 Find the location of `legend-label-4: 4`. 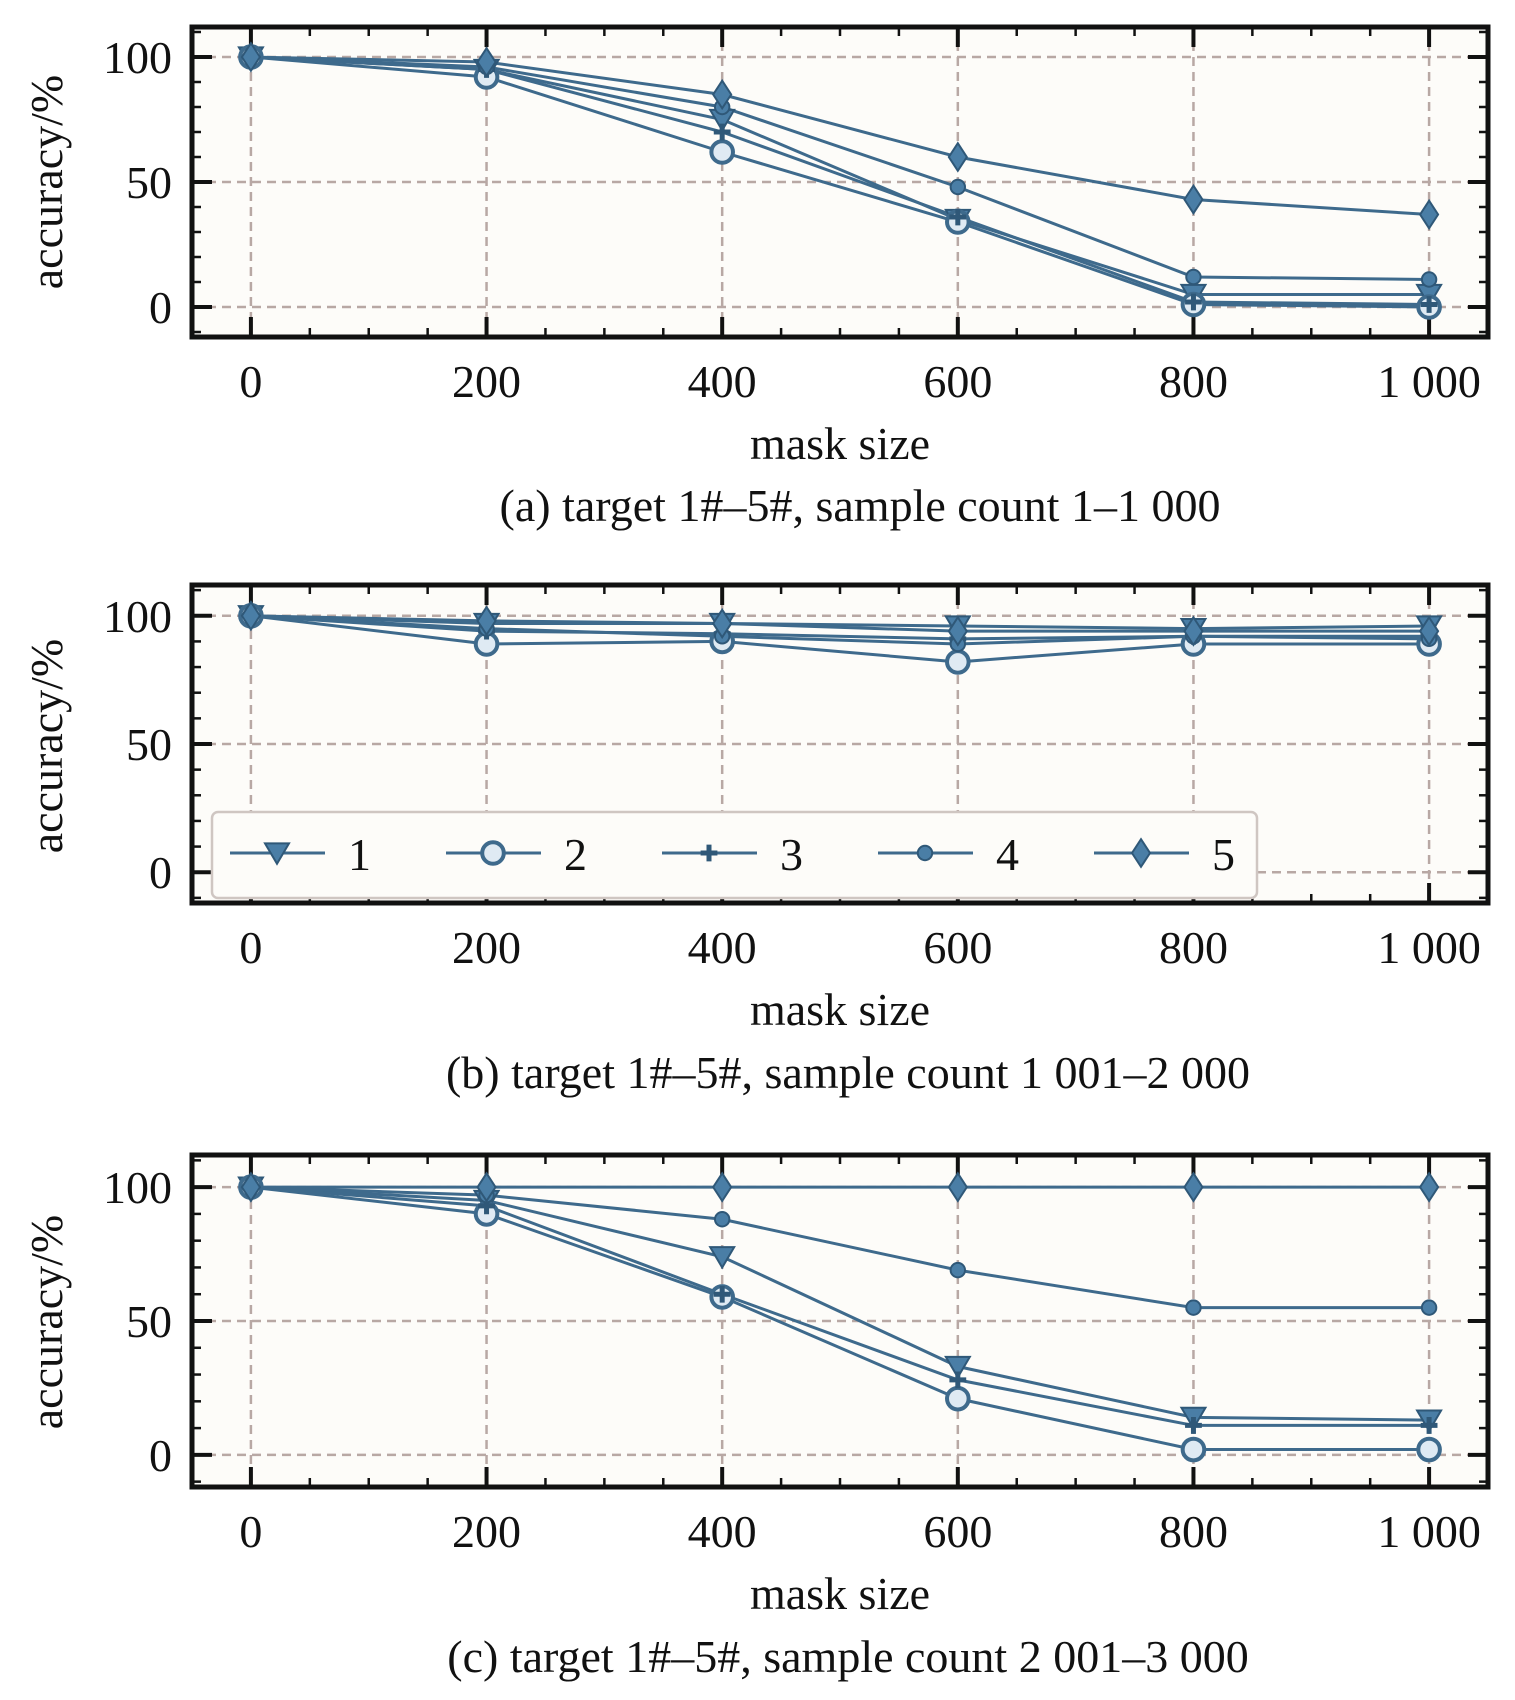

legend-label-4: 4 is located at coordinates (1007, 854).